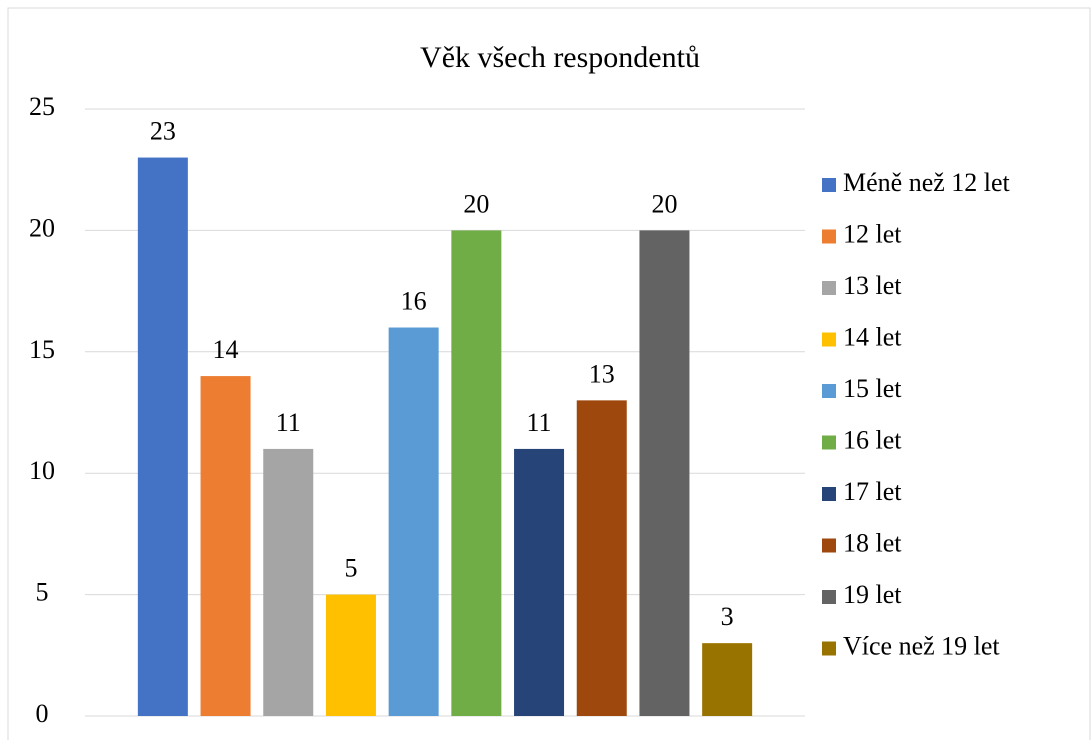 The image size is (1091, 740). I want to click on legend-label: Více než 19 let, so click(921, 645).